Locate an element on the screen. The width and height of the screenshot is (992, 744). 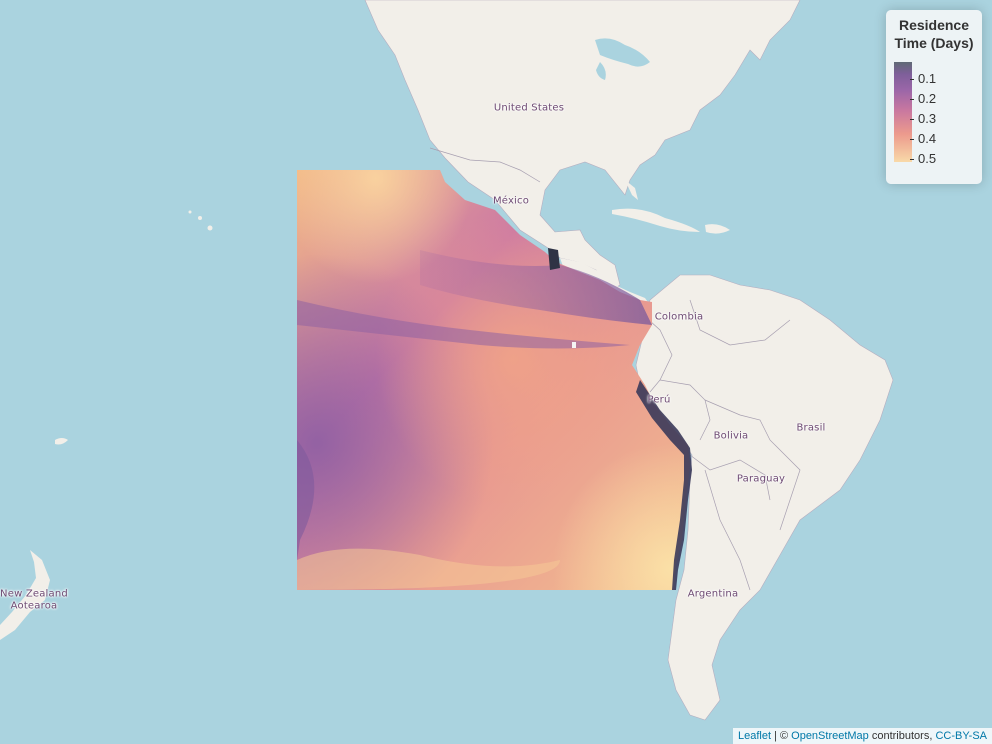
land-hispaniola is located at coordinates (717, 229).